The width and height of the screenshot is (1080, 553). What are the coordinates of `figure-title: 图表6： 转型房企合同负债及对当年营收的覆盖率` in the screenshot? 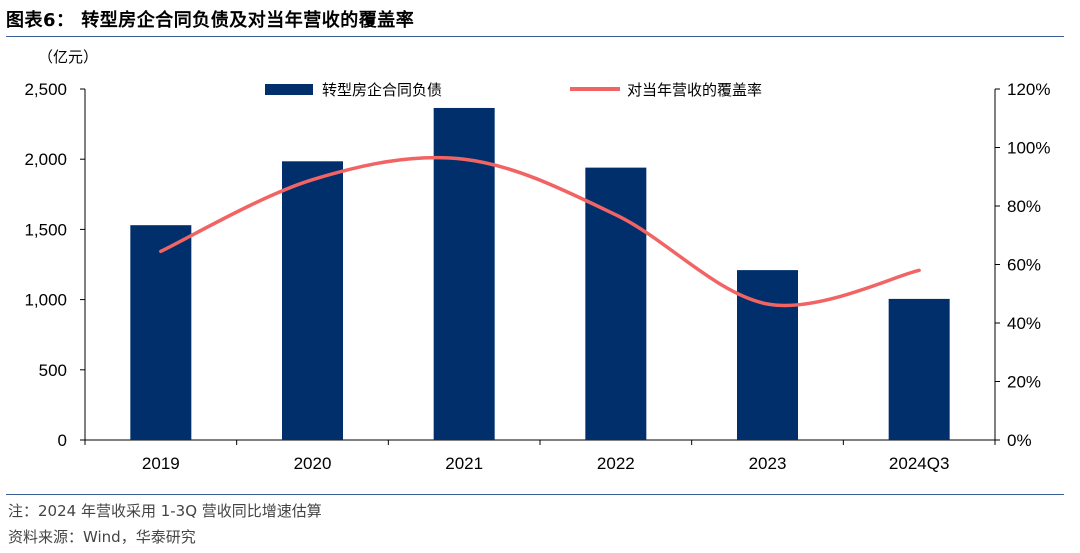 It's located at (210, 20).